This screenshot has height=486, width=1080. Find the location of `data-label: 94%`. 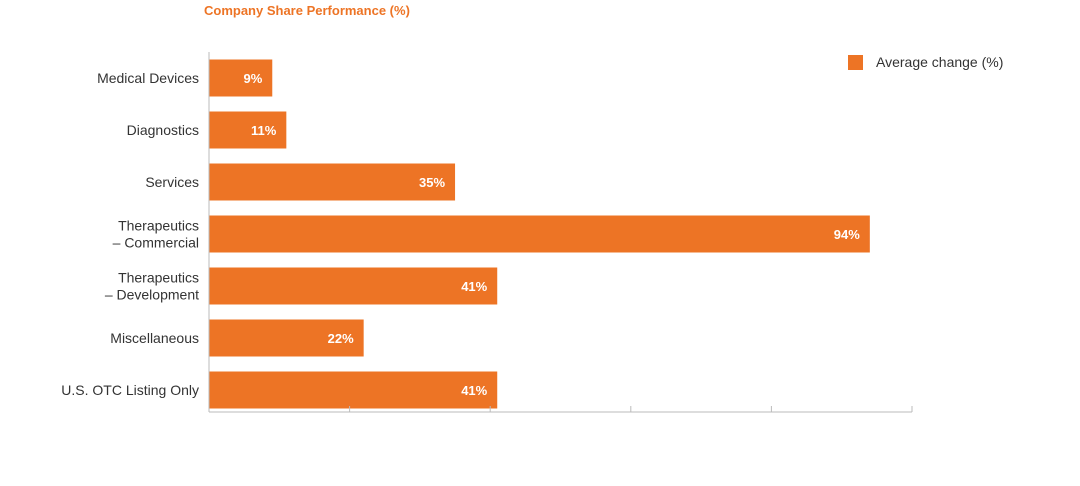

data-label: 94% is located at coordinates (847, 234).